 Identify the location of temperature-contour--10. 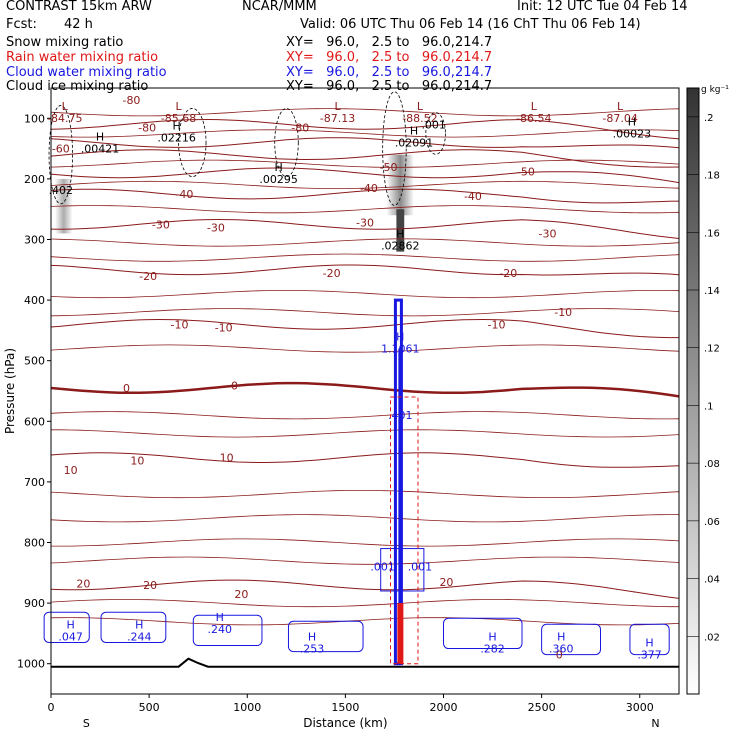
(364, 328).